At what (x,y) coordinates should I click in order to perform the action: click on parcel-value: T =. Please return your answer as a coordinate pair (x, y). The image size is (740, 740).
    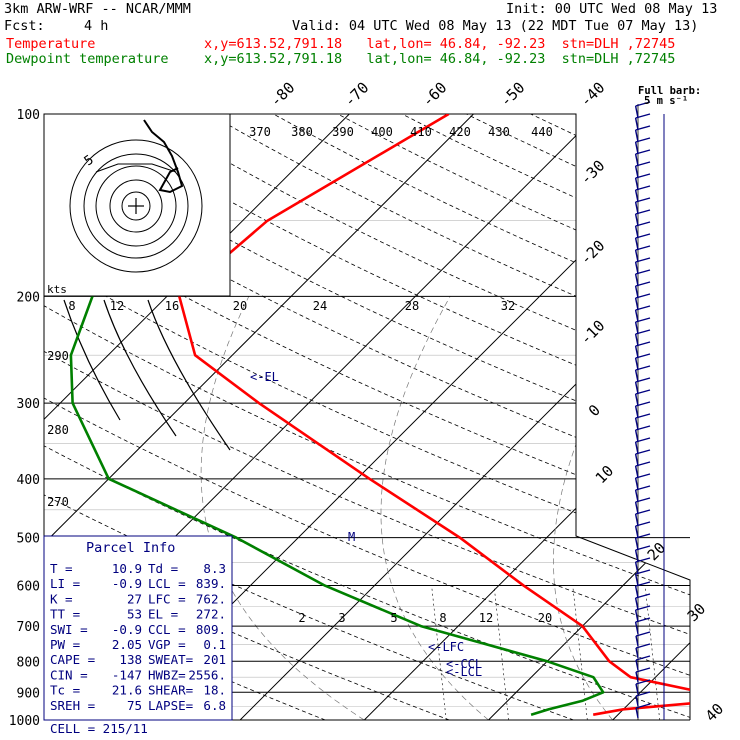
    Looking at the image, I should click on (61, 568).